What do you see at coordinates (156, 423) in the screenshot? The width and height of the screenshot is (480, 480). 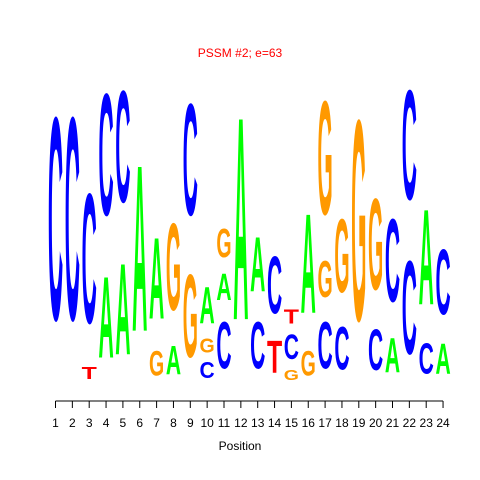 I see `x-tick-label: 7` at bounding box center [156, 423].